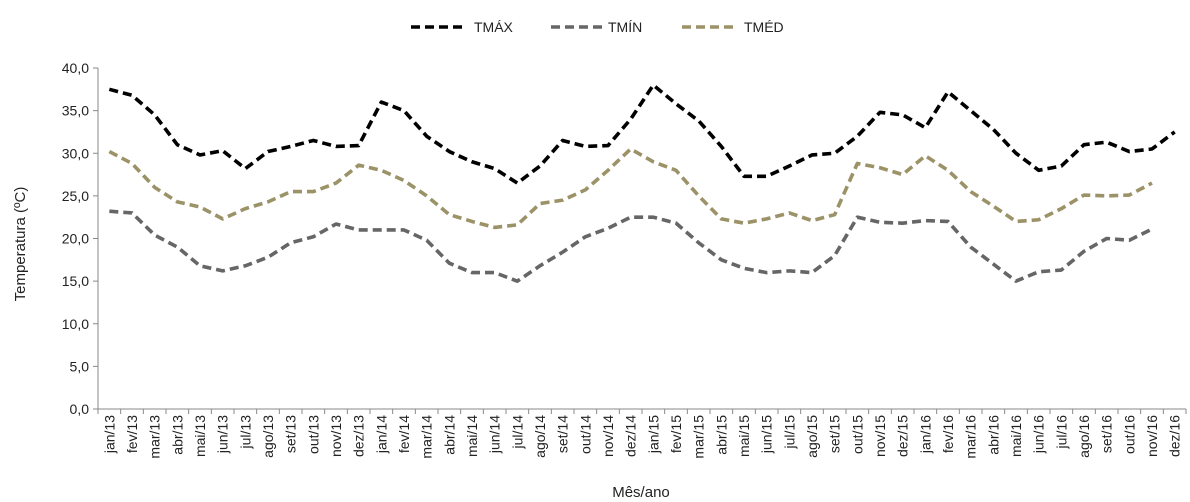 The image size is (1190, 502). I want to click on y-tick-label: 20,0, so click(75, 239).